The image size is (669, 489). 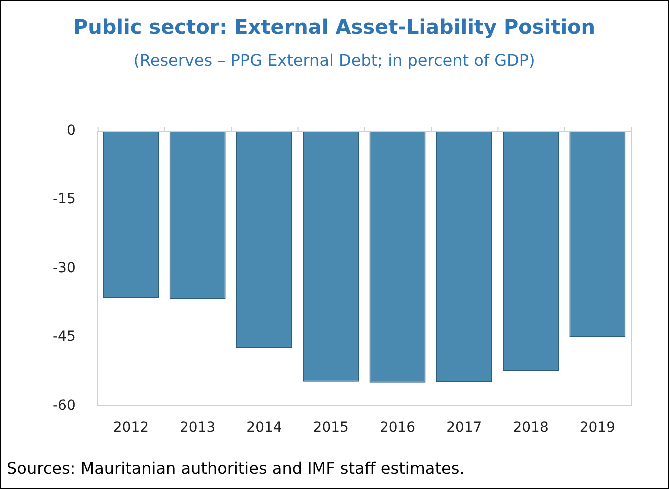 I want to click on chart-subtitle: (Reserves – PPG External Debt; in percent of GDP), so click(x=334, y=60).